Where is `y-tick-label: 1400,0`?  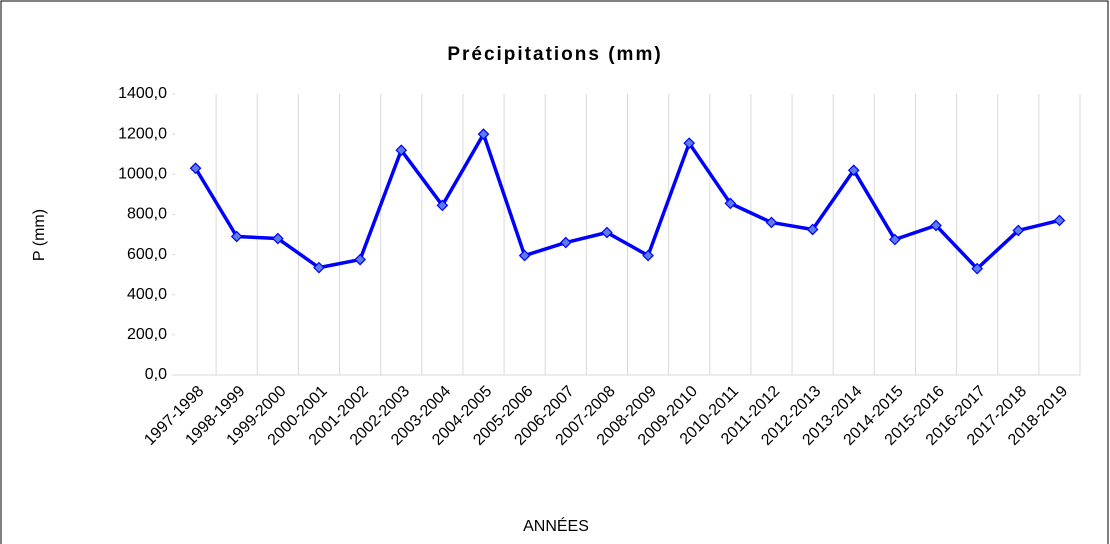 y-tick-label: 1400,0 is located at coordinates (142, 93).